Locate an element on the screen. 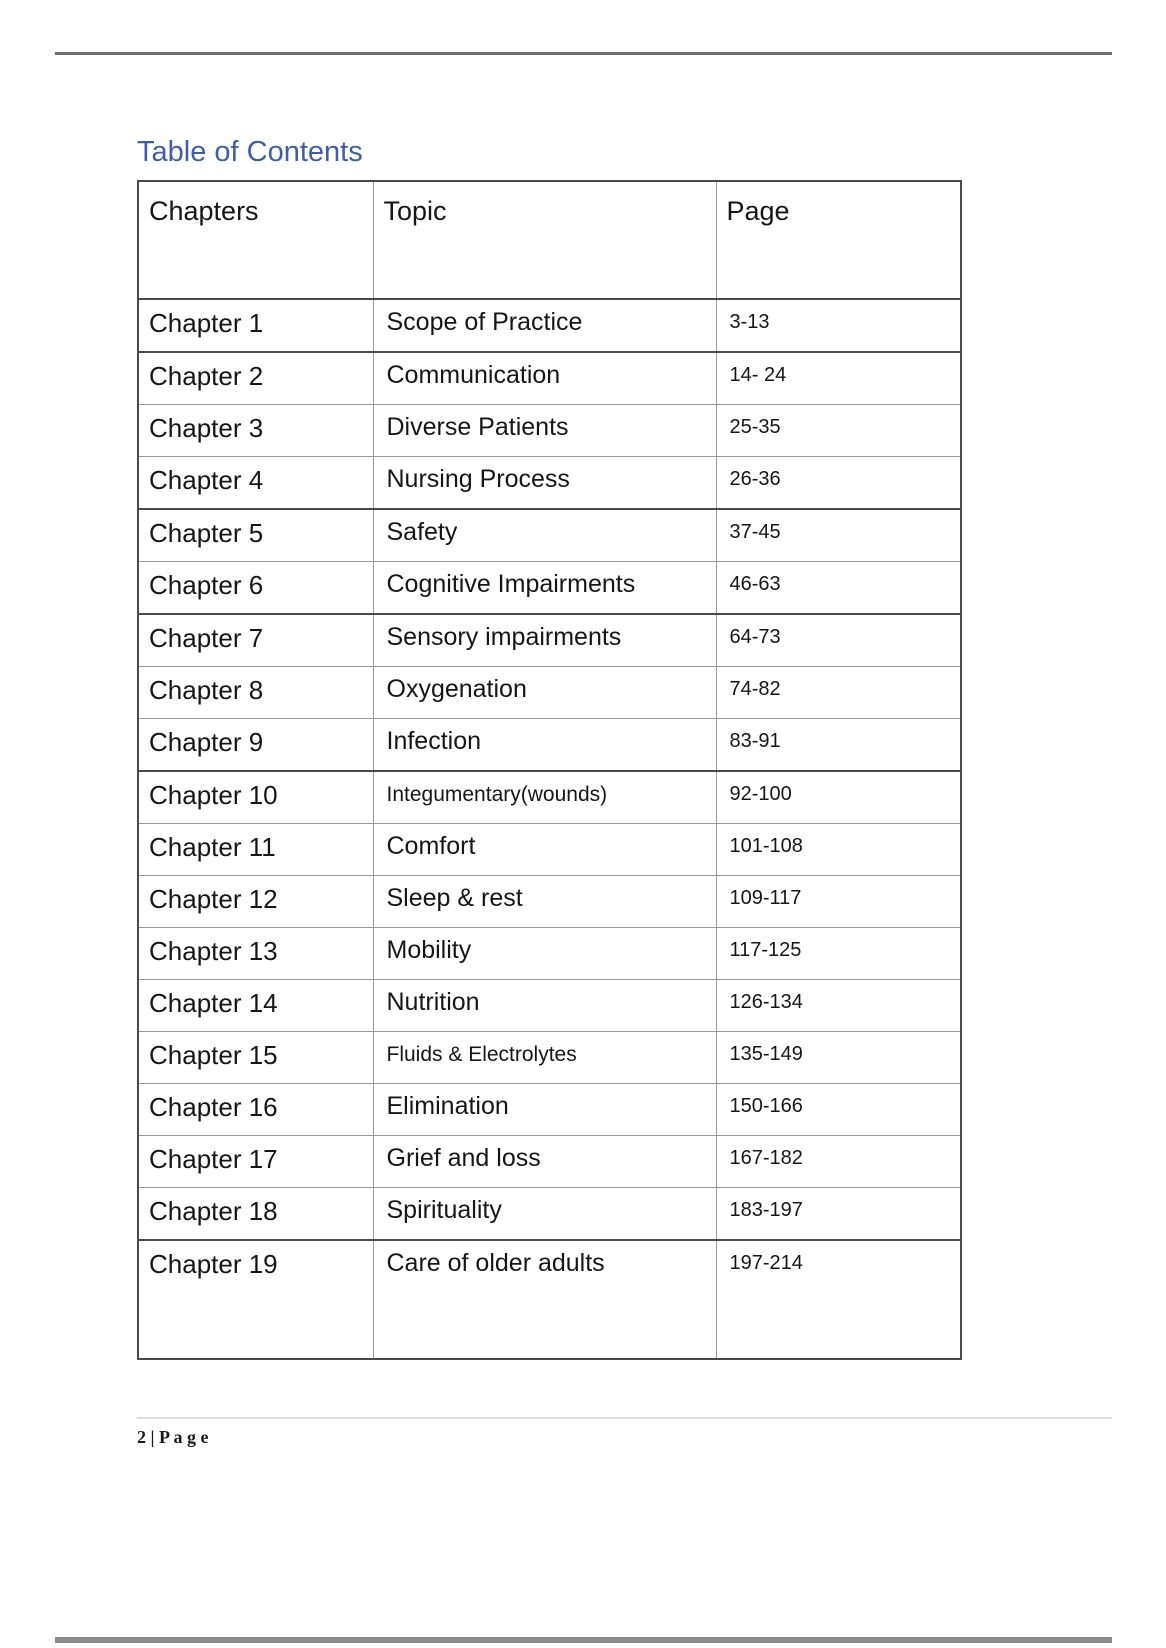 This screenshot has height=1648, width=1166. table-row: Chapter 16 Elimination 150-166 is located at coordinates (549, 1109).